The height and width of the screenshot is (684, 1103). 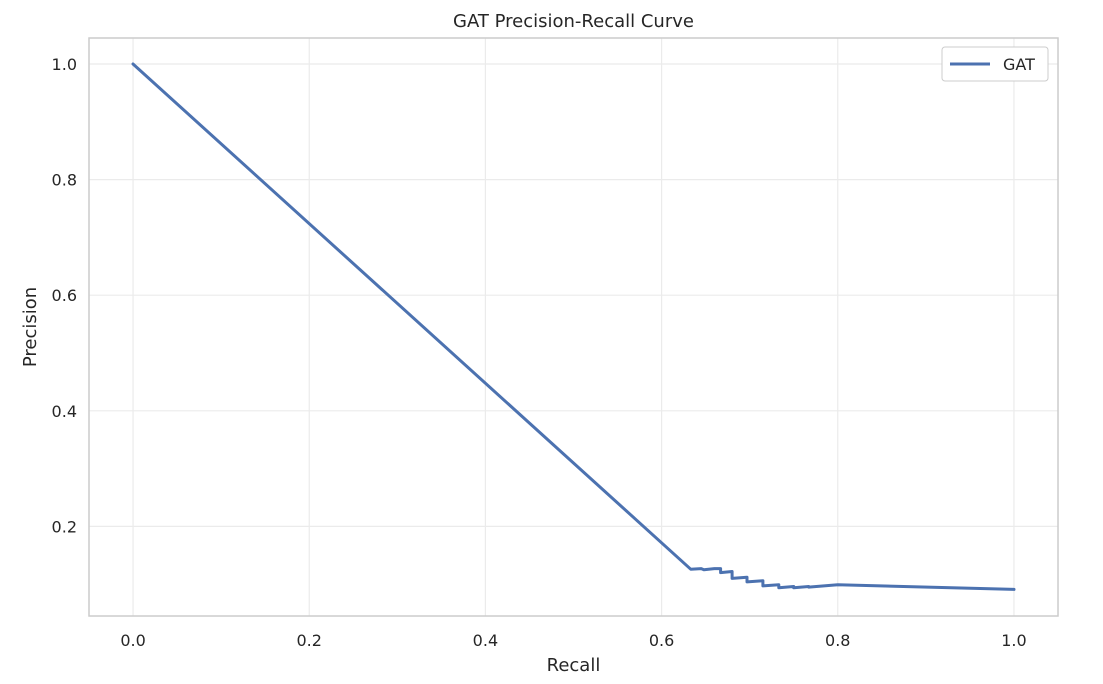 I want to click on x-tick-labels: 0.0 0.2 0.4 0.6 0.8 1.0, so click(x=573, y=640).